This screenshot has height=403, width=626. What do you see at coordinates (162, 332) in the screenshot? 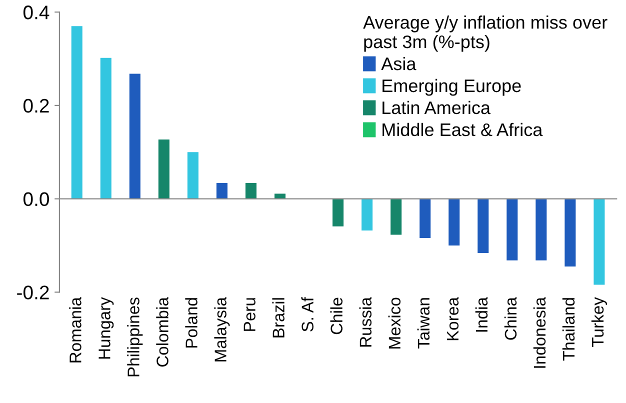
I see `x-tick-label: Colombia` at bounding box center [162, 332].